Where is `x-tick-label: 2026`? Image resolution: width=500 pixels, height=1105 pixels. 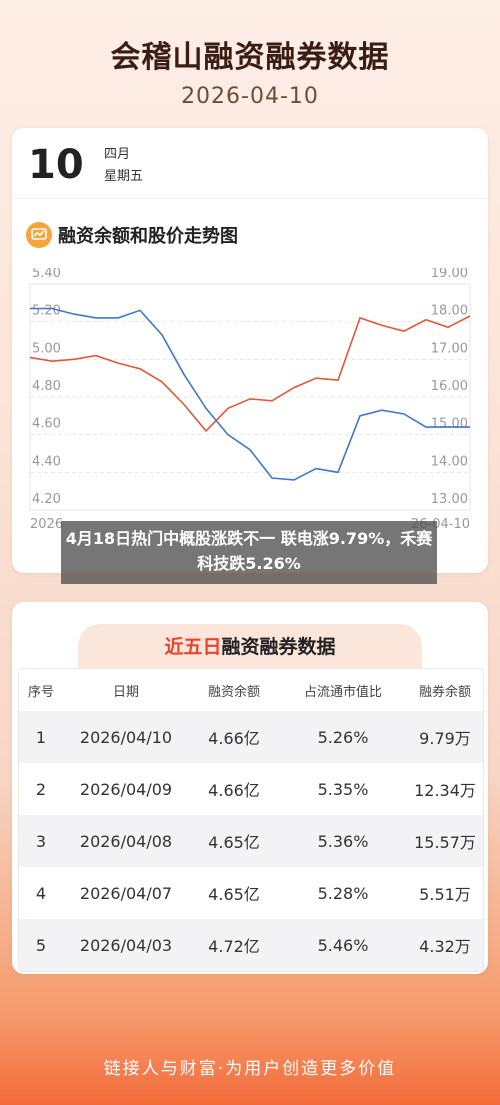 x-tick-label: 2026 is located at coordinates (46, 524).